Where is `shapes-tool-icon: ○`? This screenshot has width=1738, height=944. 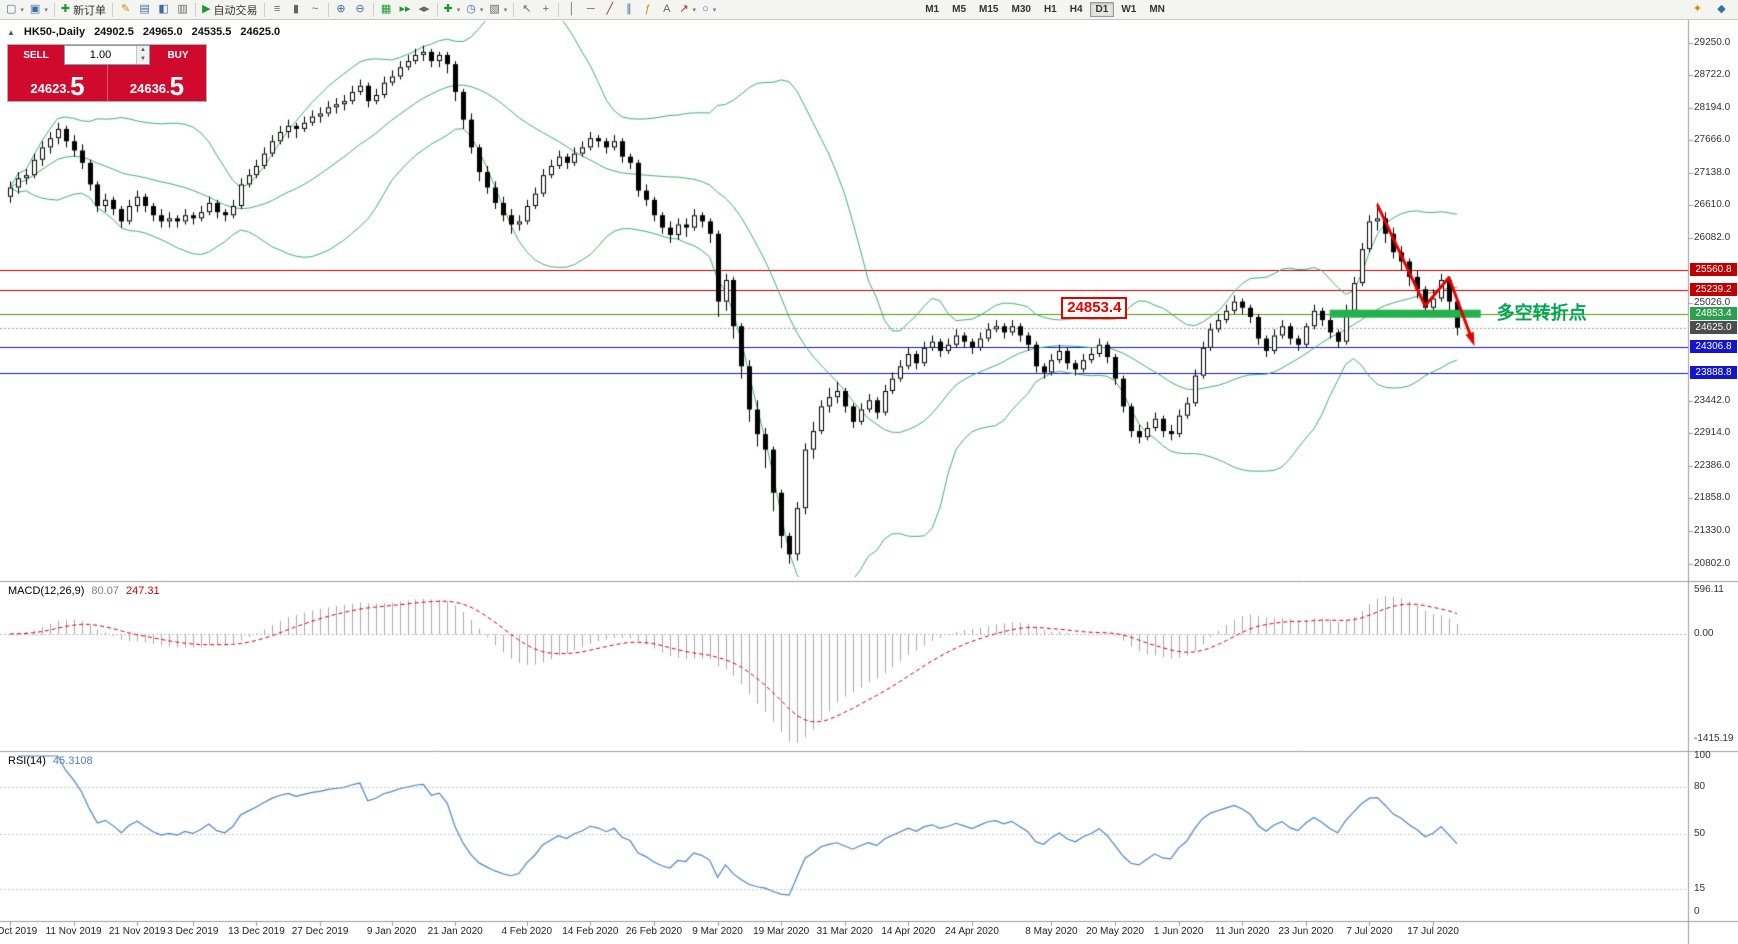
shapes-tool-icon: ○ is located at coordinates (705, 9).